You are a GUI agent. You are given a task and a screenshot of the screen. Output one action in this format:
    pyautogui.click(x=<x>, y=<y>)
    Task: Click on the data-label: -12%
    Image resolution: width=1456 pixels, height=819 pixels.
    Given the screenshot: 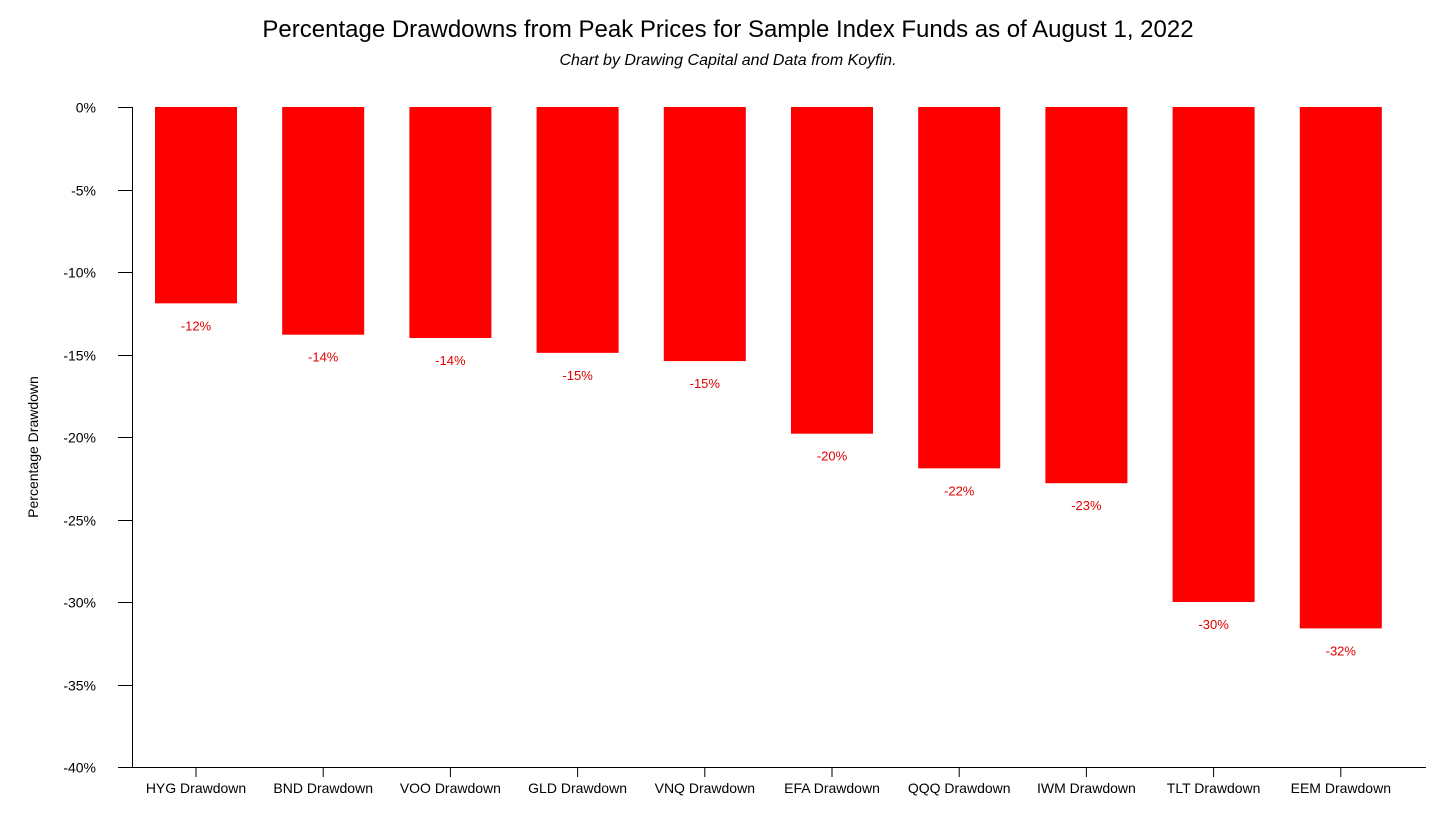 What is the action you would take?
    pyautogui.click(x=196, y=325)
    